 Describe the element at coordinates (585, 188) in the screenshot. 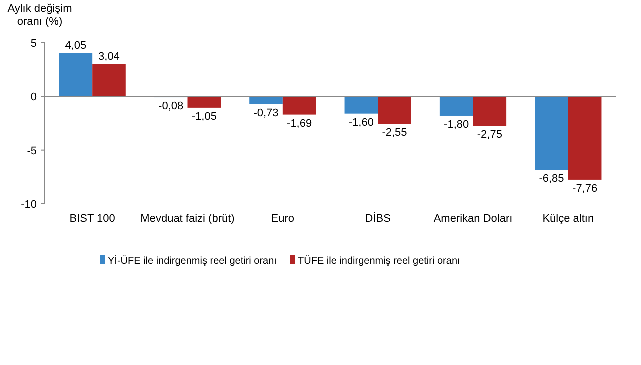

I see `data-label: -7,76` at that location.